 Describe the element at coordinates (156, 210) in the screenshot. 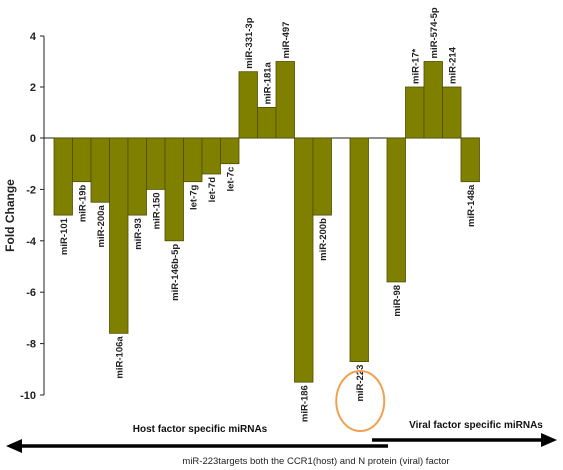

I see `bar-label: miR-150` at that location.